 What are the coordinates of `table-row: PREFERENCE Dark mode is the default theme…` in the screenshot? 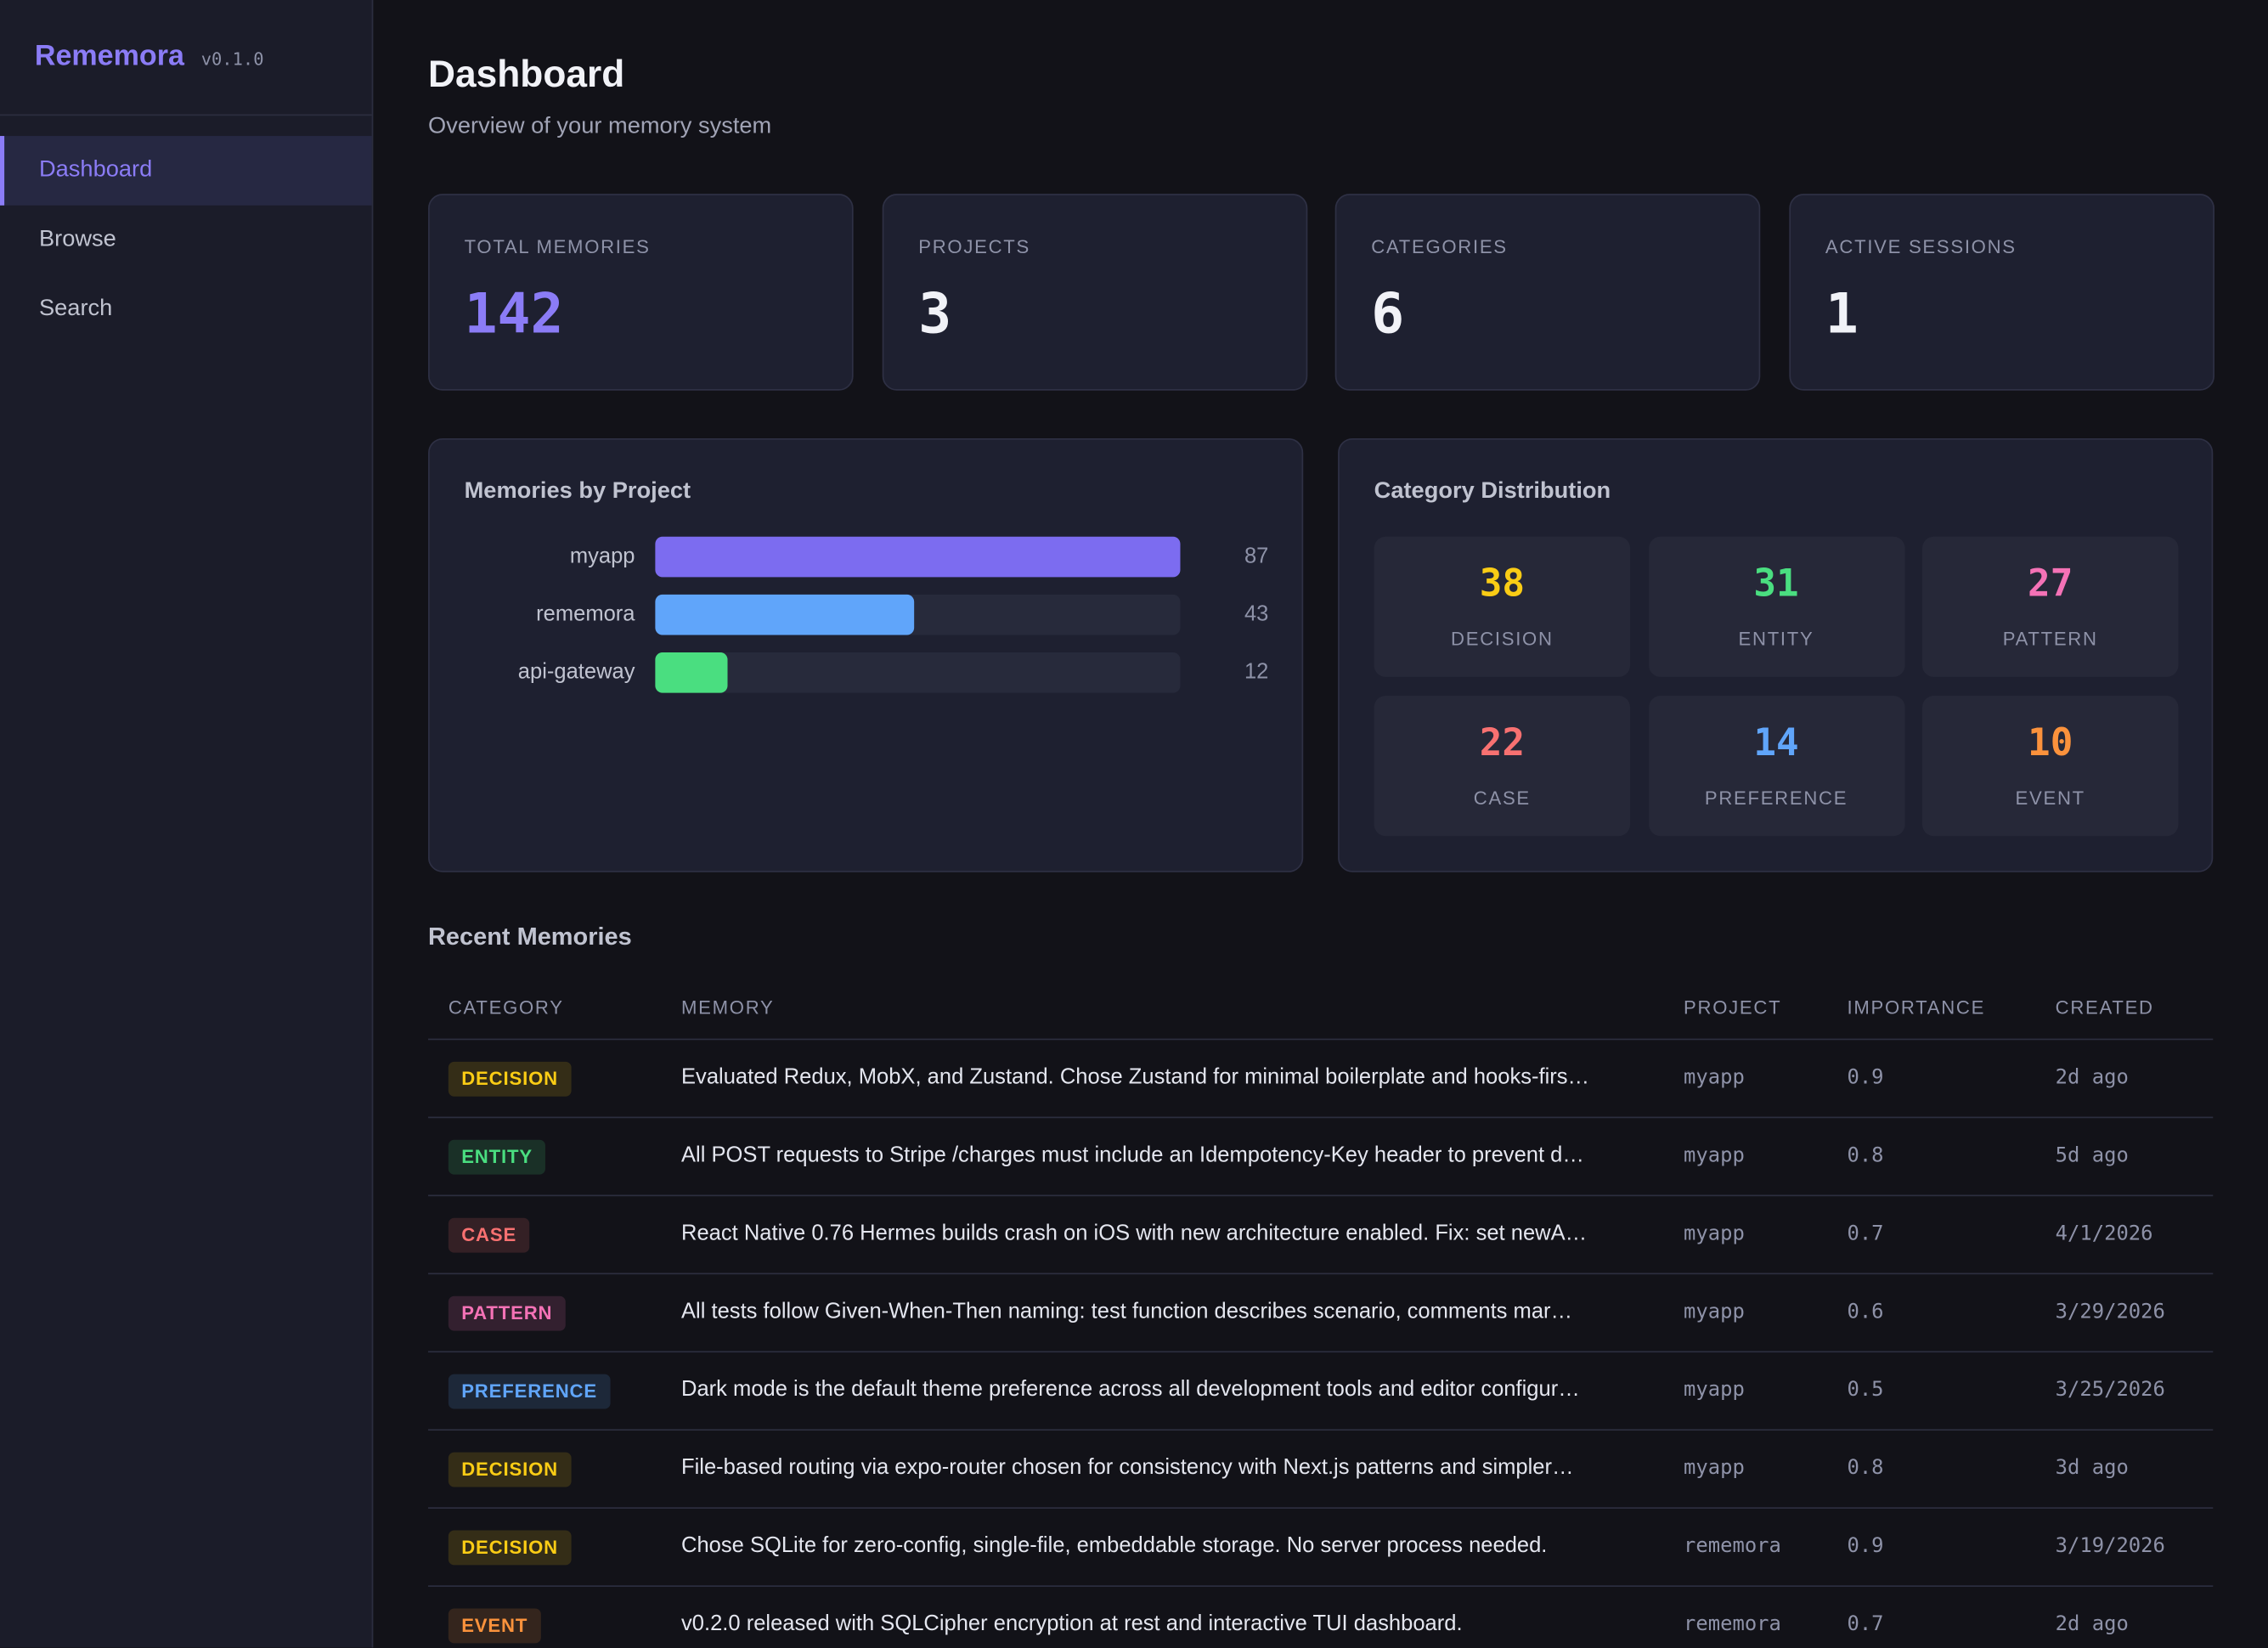 It's located at (1321, 1391).